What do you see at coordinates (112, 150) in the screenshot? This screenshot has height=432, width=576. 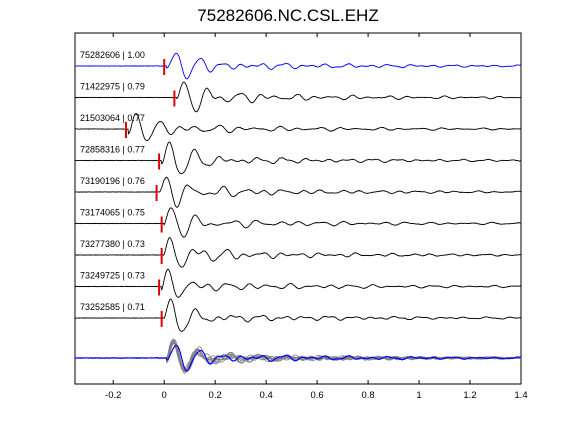 I see `trace-label-3: 72858316 | 0.77` at bounding box center [112, 150].